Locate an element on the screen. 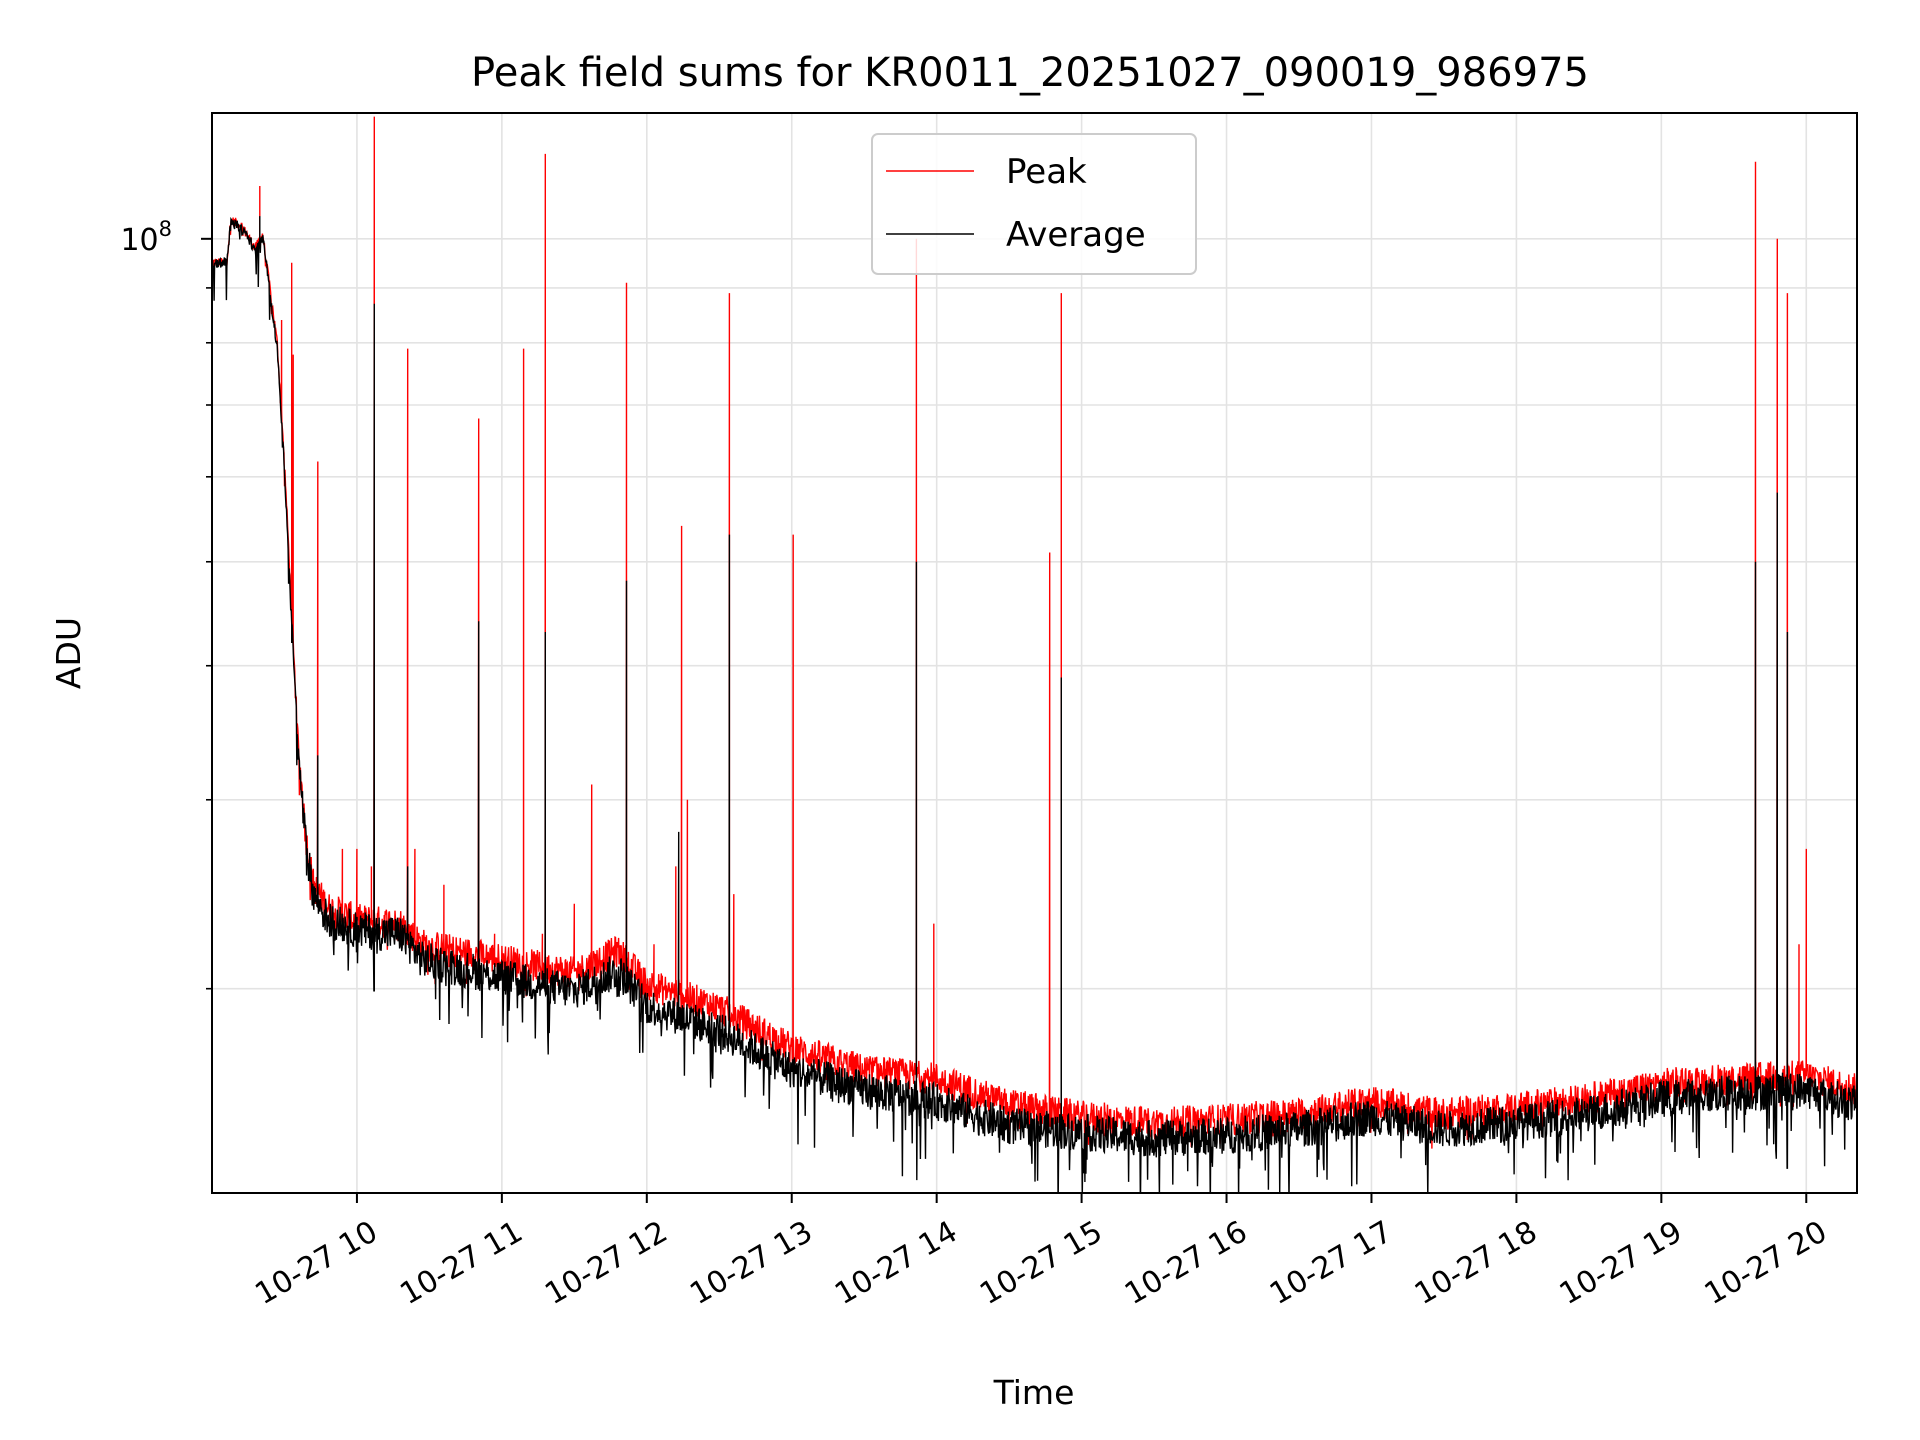  y-tick-exponent: 8 is located at coordinates (165, 229).